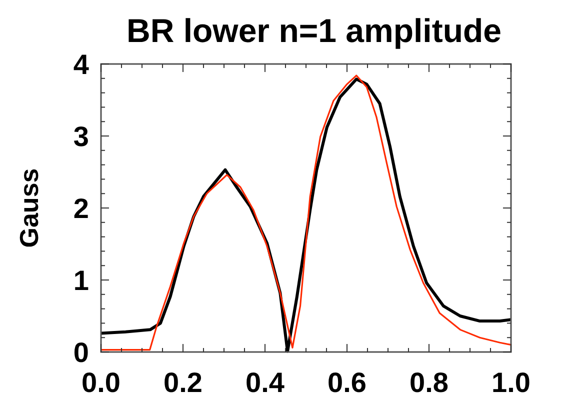  I want to click on y-tick-label: 3, so click(81, 136).